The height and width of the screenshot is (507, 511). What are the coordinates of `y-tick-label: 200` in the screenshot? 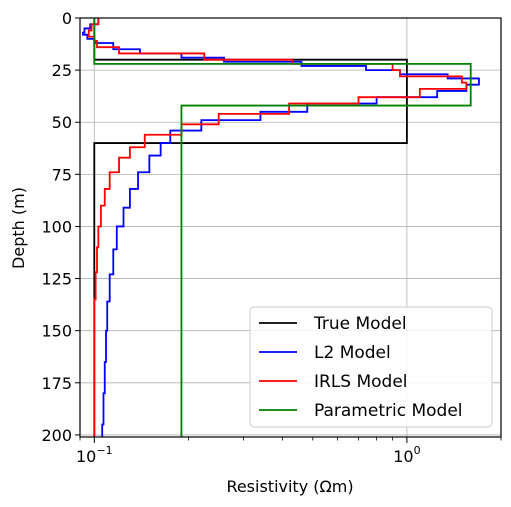 It's located at (56, 435).